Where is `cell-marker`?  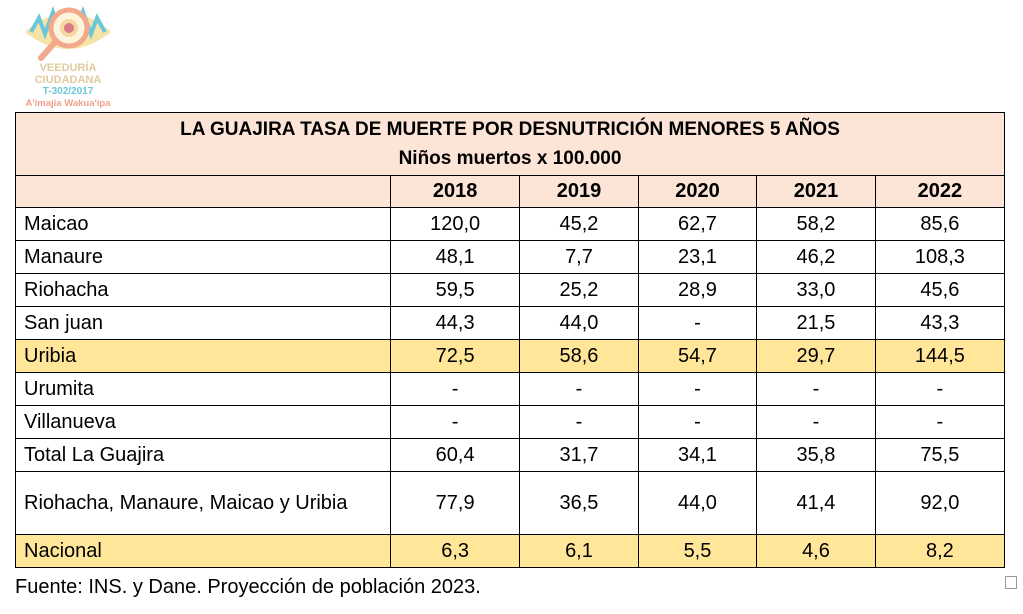
cell-marker is located at coordinates (1011, 582).